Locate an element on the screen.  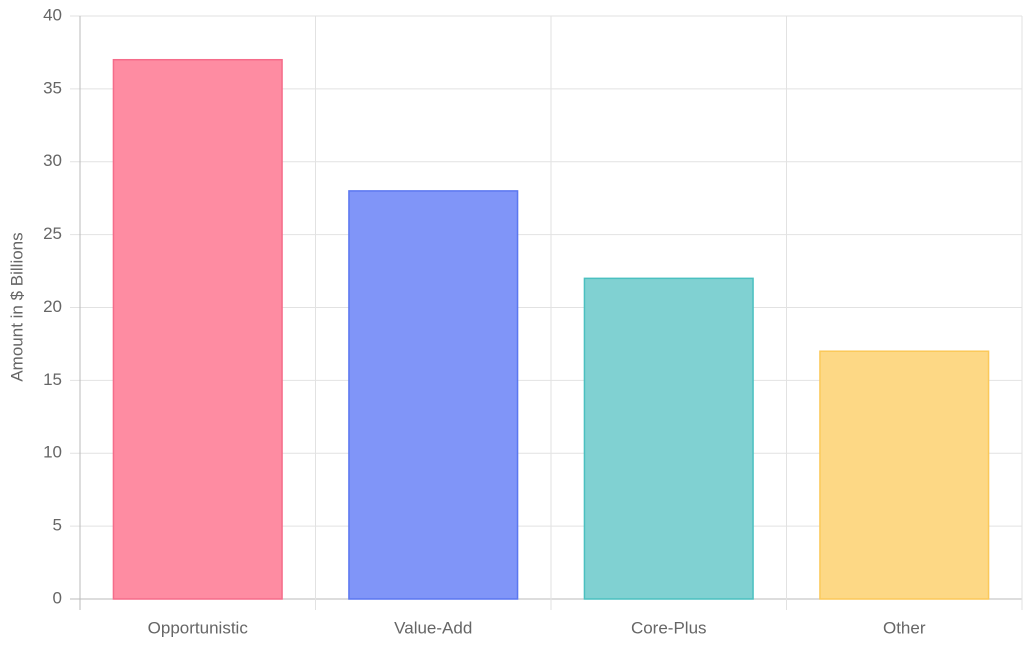
x-tick-label: Opportunistic is located at coordinates (198, 627).